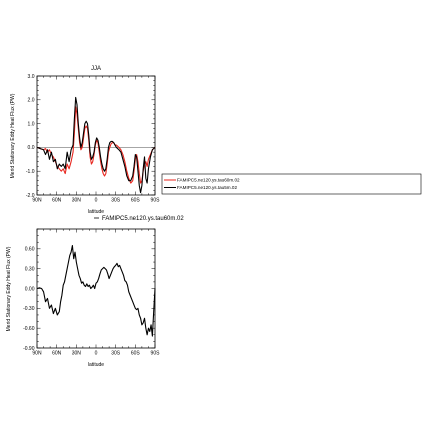 Image resolution: width=431 pixels, height=432 pixels. I want to click on y-tick-label: -1.0, so click(30, 172).